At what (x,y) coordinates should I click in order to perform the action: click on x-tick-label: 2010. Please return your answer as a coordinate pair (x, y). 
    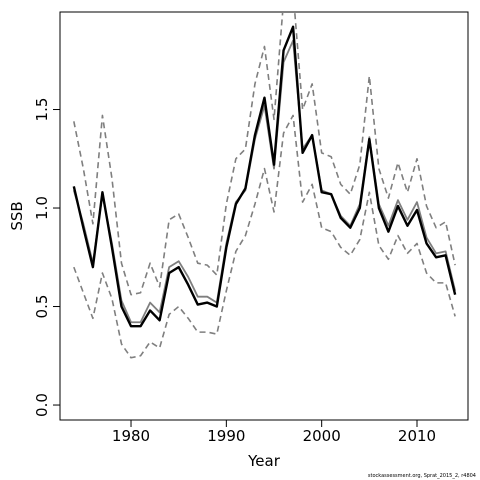
    Looking at the image, I should click on (417, 436).